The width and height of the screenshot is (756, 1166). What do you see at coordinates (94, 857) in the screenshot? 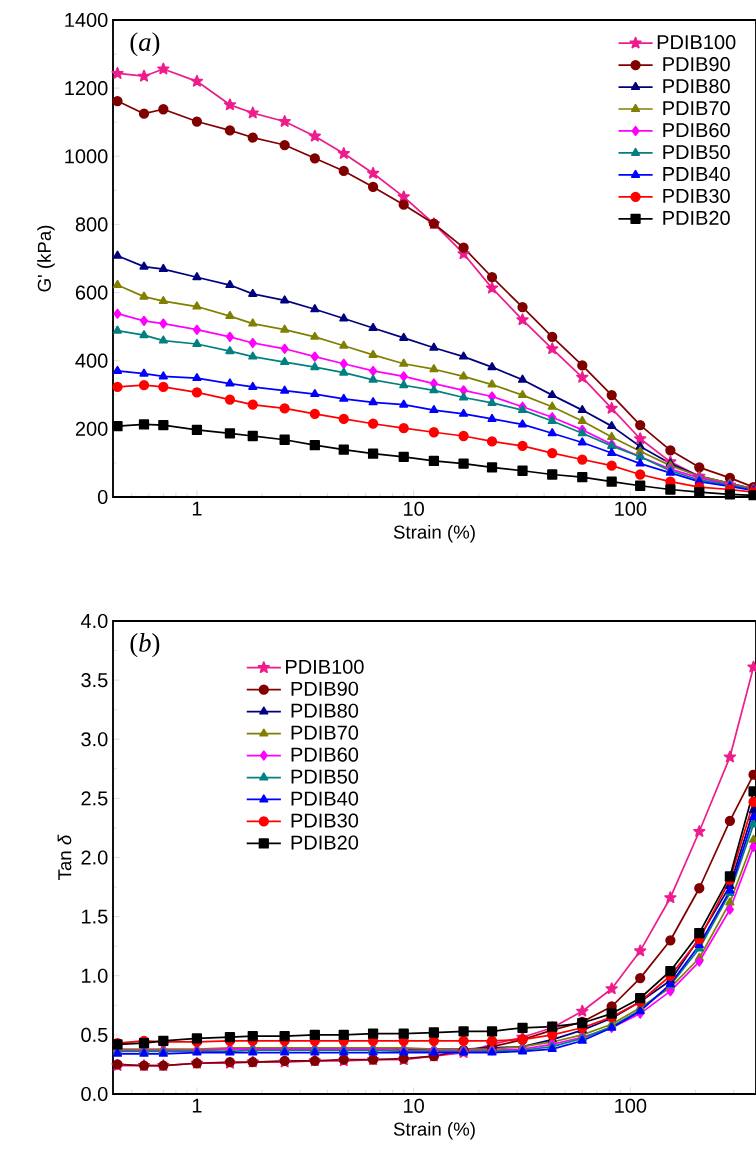
I see `y-tick-label: 2.0` at bounding box center [94, 857].